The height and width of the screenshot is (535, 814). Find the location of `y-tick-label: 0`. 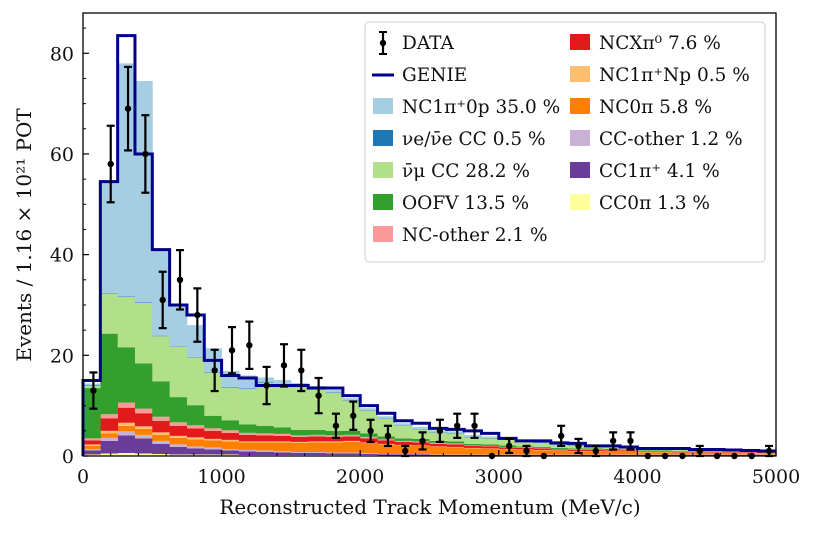

y-tick-label: 0 is located at coordinates (68, 457).